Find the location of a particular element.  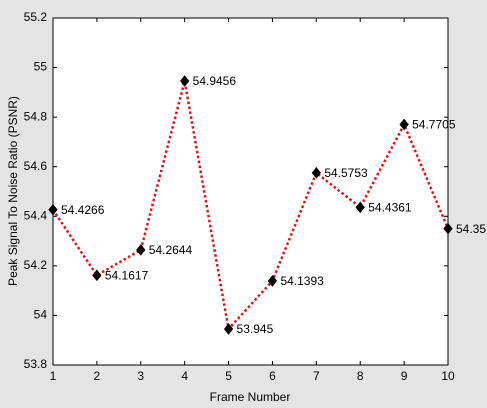

y-tick-label: 54.2 is located at coordinates (36, 265).